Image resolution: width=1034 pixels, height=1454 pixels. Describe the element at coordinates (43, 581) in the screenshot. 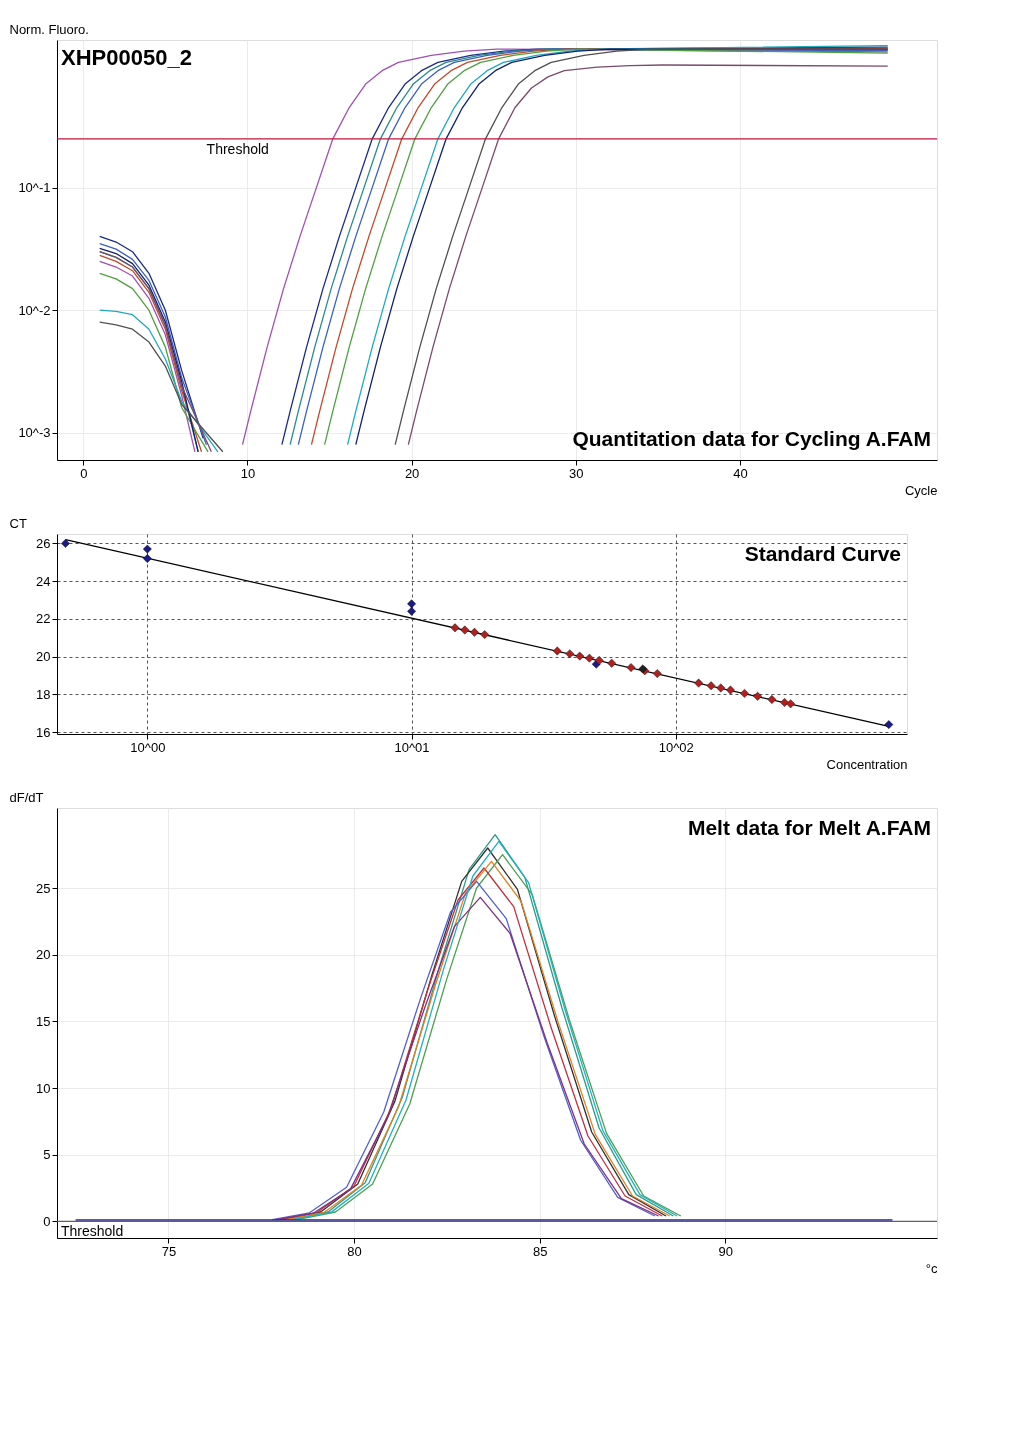

I see `y-tick-label: 24` at that location.